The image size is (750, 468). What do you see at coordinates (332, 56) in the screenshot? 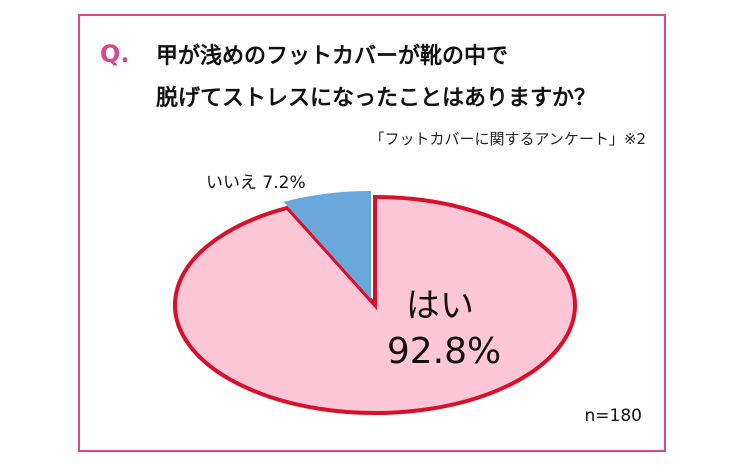
I see `question-line-1: 甲が浅めのフットカバーが靴の中で` at bounding box center [332, 56].